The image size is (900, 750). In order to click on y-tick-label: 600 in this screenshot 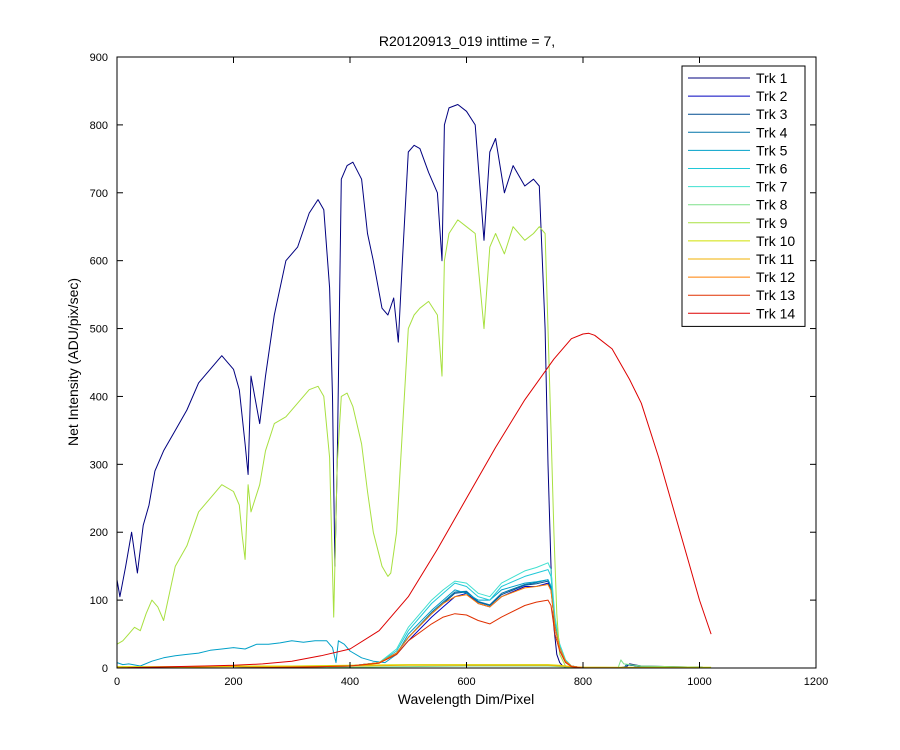, I will do `click(99, 262)`.